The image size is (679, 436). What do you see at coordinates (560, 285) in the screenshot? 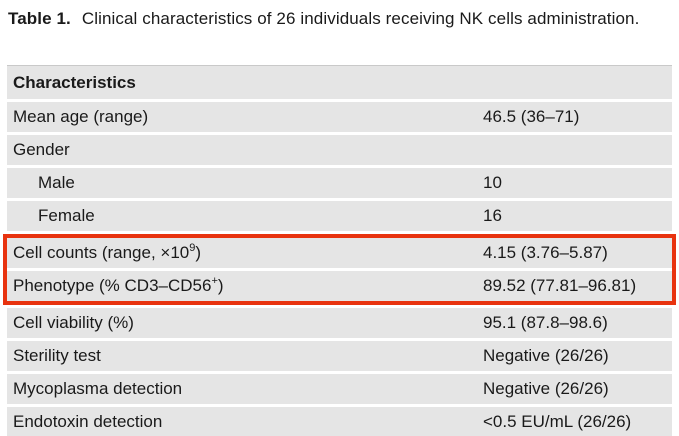
I see `row-value: 89.52 (77.81–96.81)` at bounding box center [560, 285].